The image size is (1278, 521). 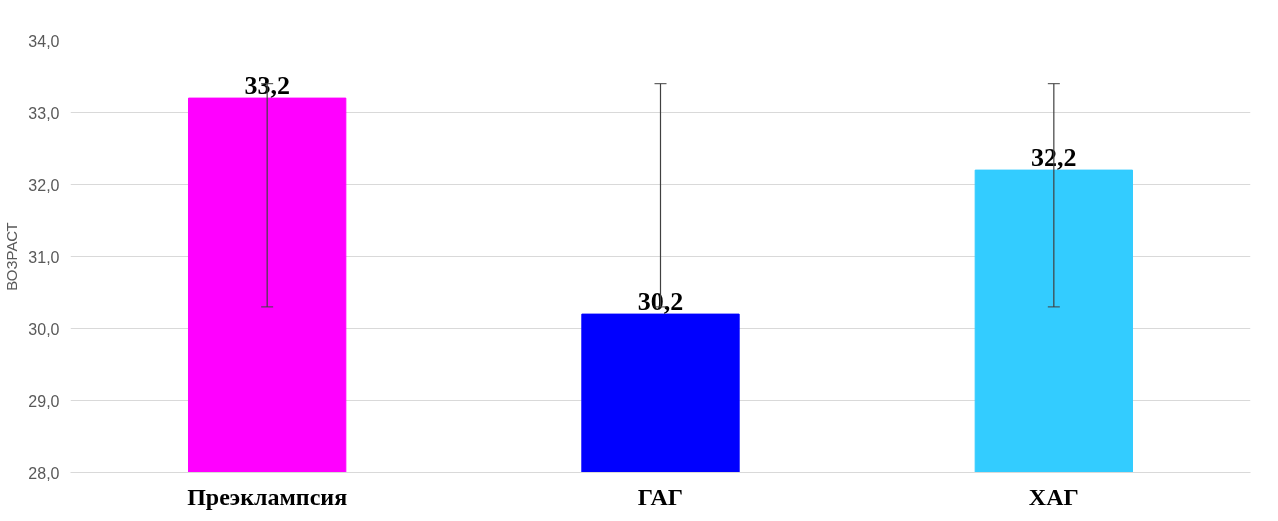 I want to click on data-label: 30,2, so click(x=660, y=302).